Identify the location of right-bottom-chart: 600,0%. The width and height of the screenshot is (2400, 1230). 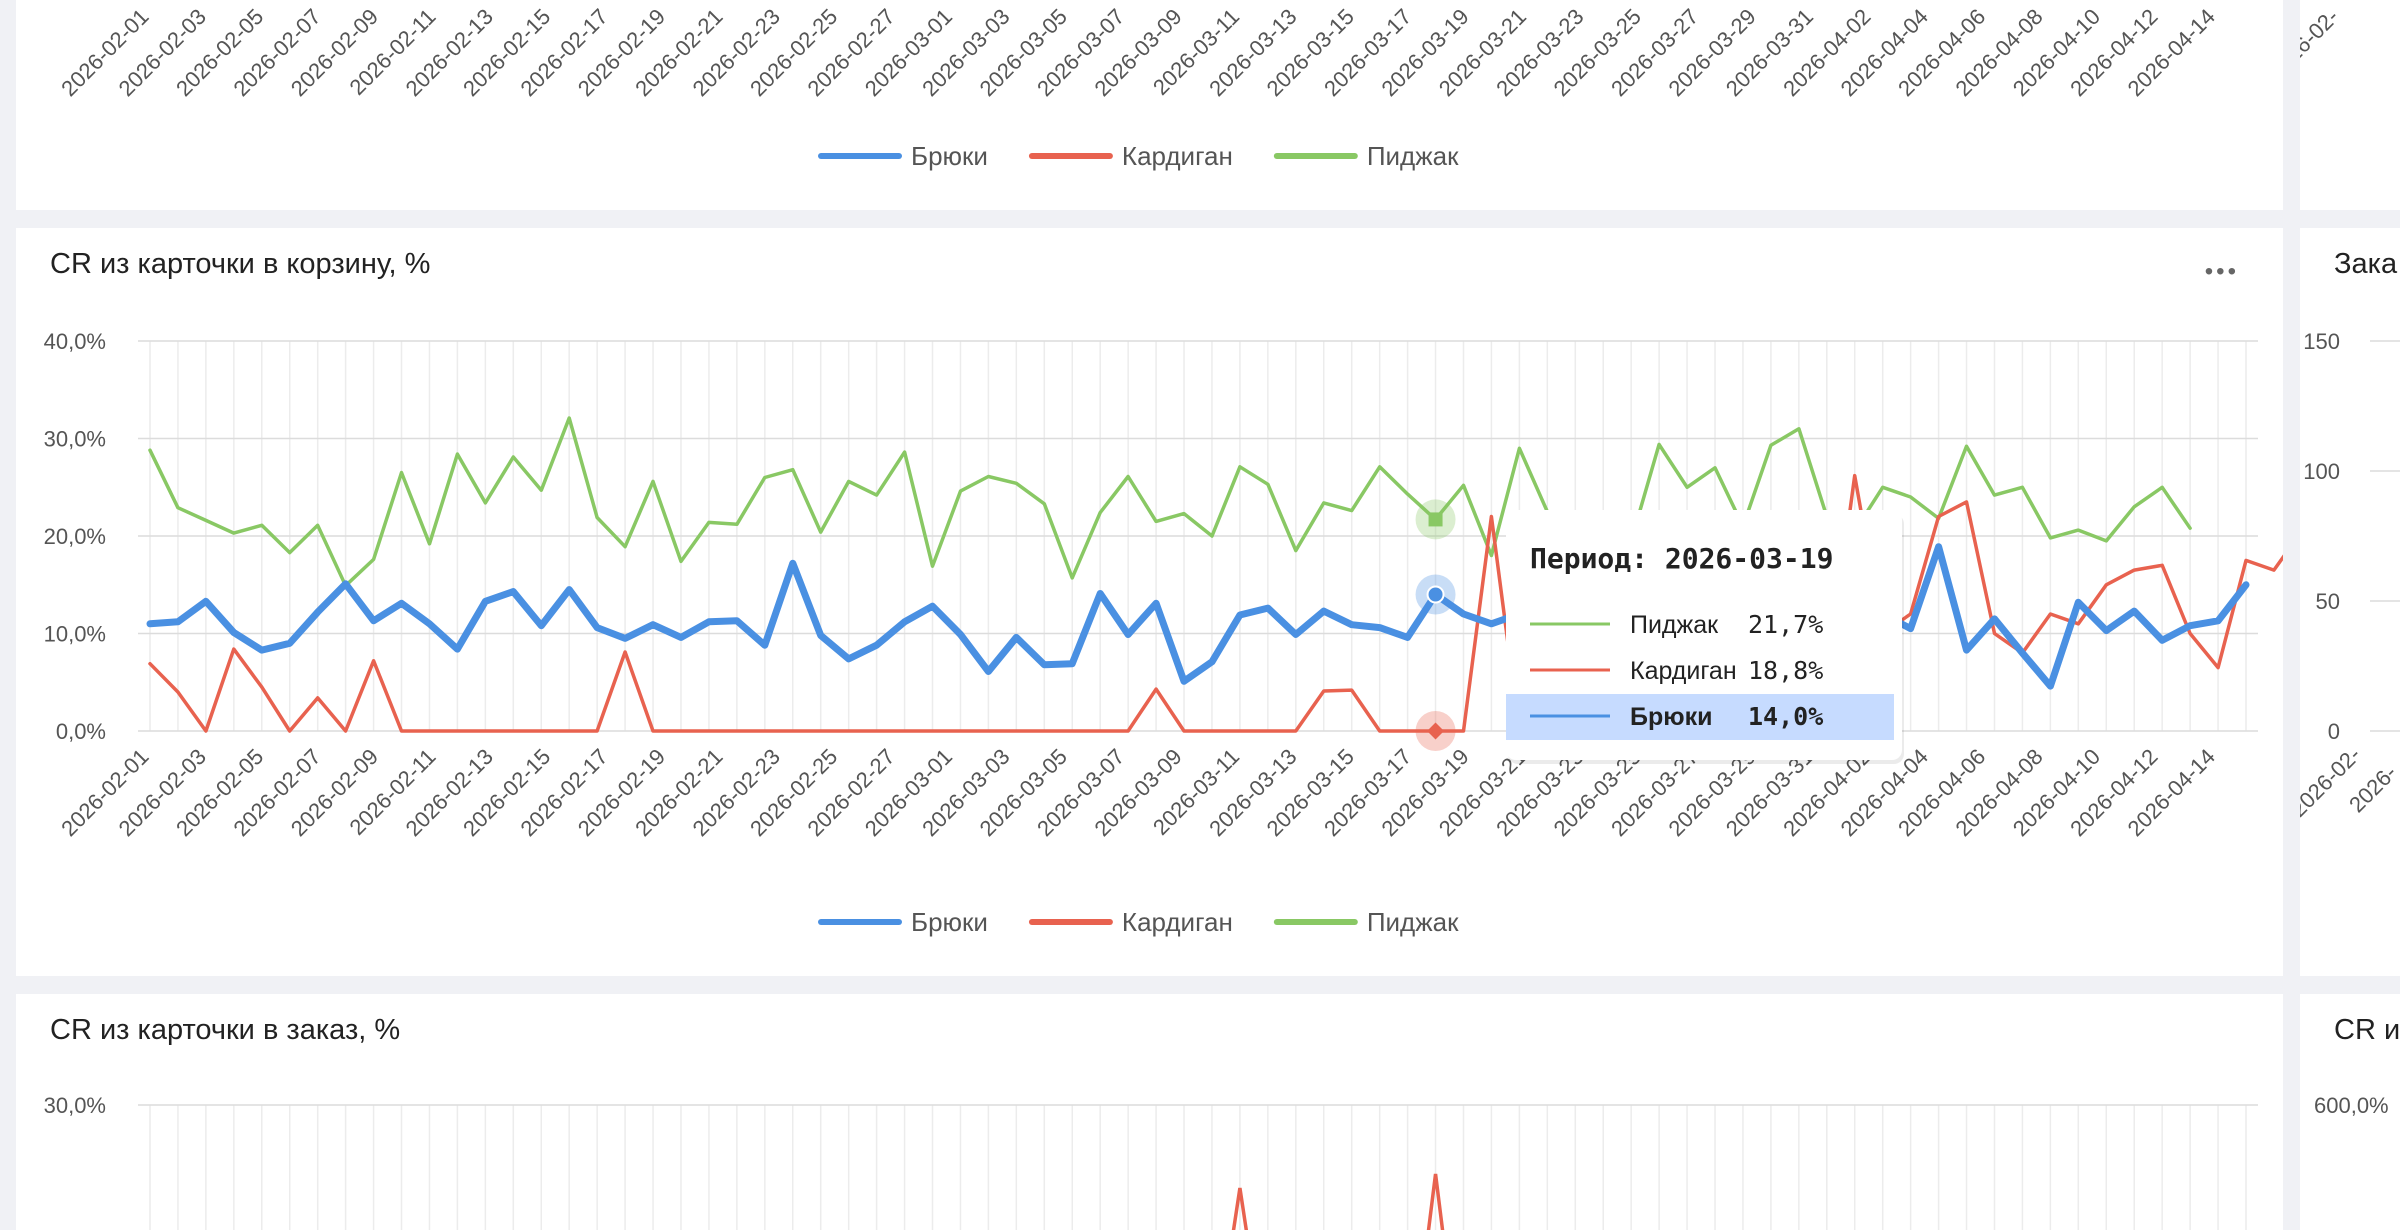
(2351, 1105).